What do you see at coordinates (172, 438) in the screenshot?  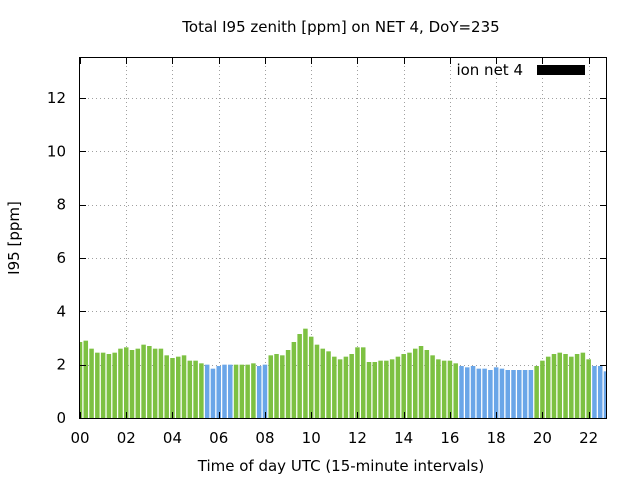 I see `x-tick-label: 04` at bounding box center [172, 438].